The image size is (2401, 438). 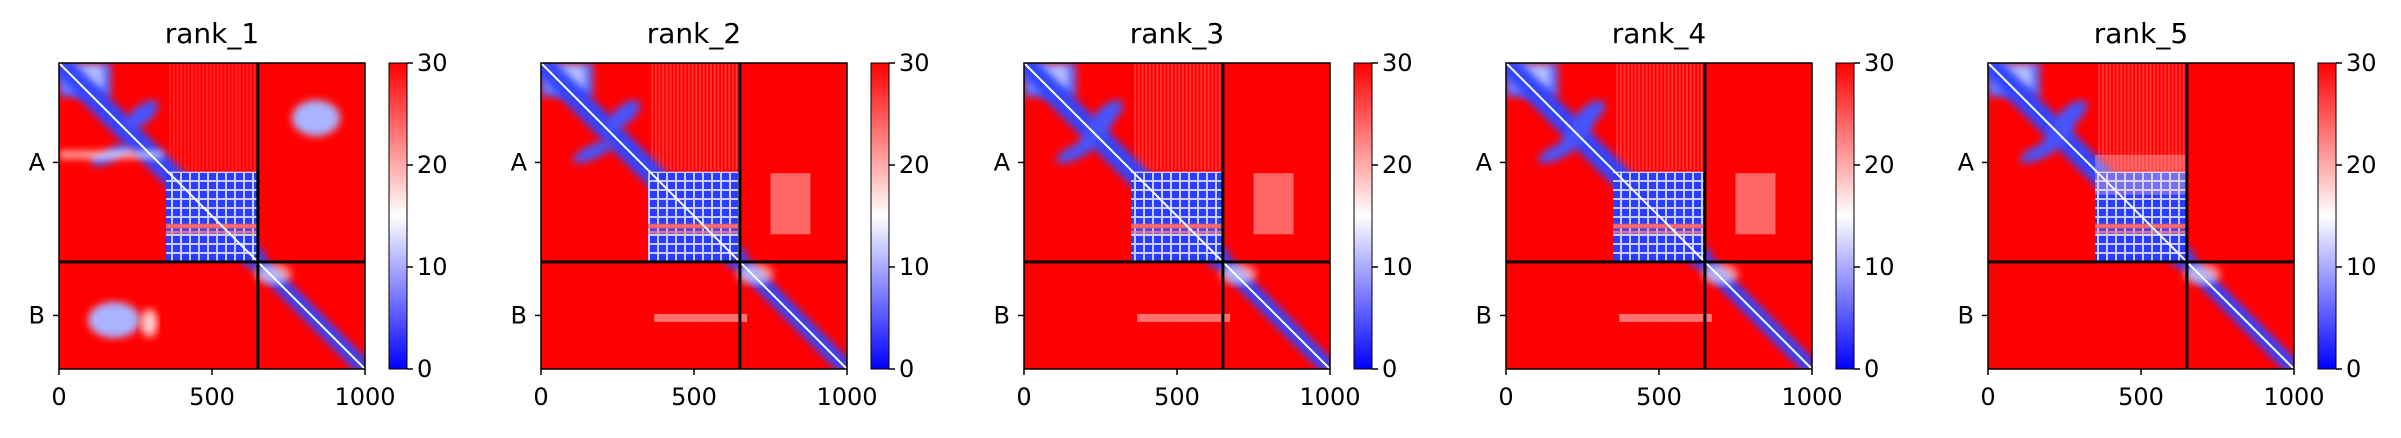 What do you see at coordinates (111, 154) in the screenshot?
I see `wing-line` at bounding box center [111, 154].